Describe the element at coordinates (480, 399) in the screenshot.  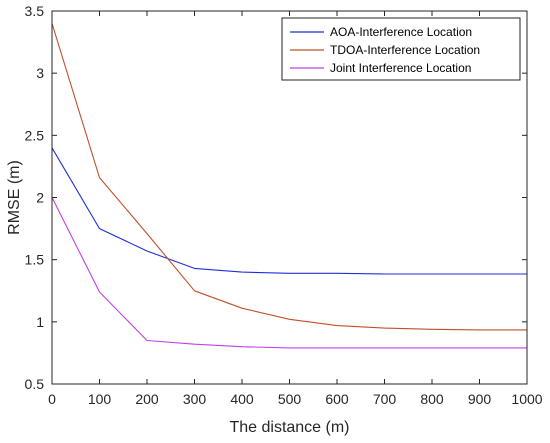
I see `x-tick-label: 900` at that location.